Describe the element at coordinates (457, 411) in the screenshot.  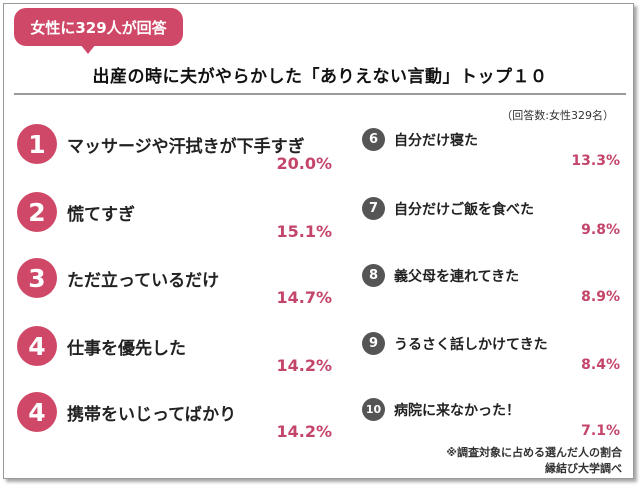
I see `item-label: 病院に来なかった！` at that location.